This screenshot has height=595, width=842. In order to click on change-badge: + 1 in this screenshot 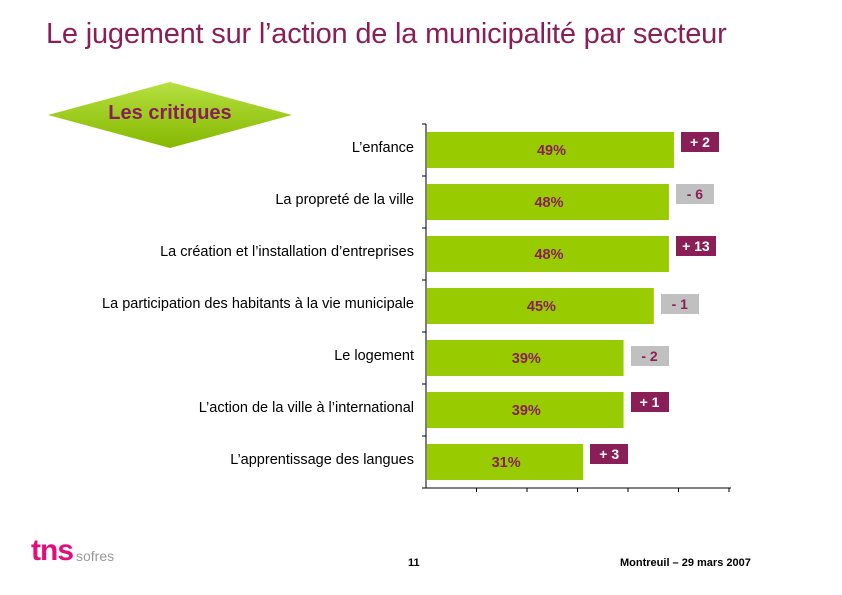, I will do `click(649, 402)`.